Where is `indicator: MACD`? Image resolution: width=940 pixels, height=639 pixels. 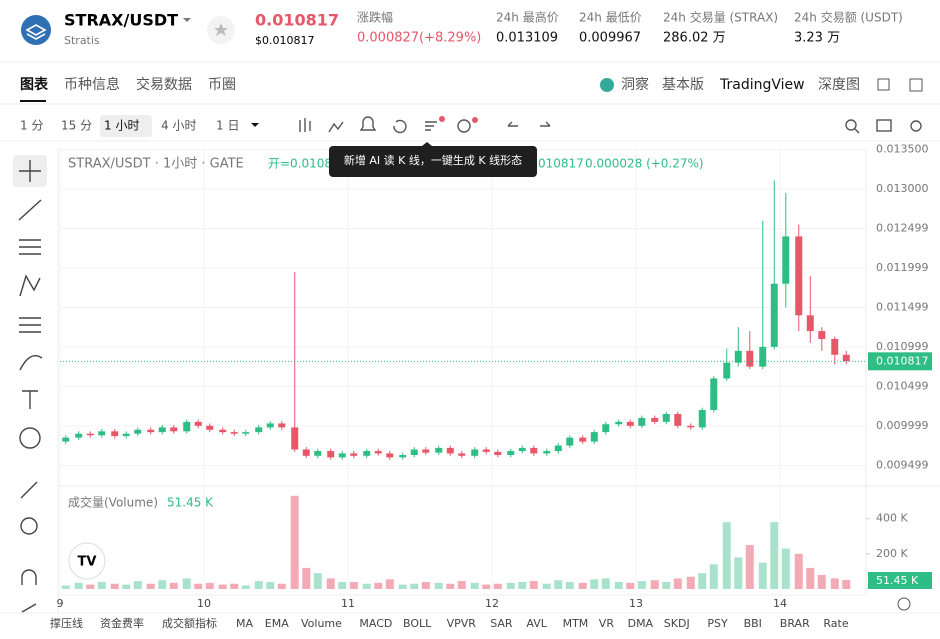 indicator: MACD is located at coordinates (375, 623).